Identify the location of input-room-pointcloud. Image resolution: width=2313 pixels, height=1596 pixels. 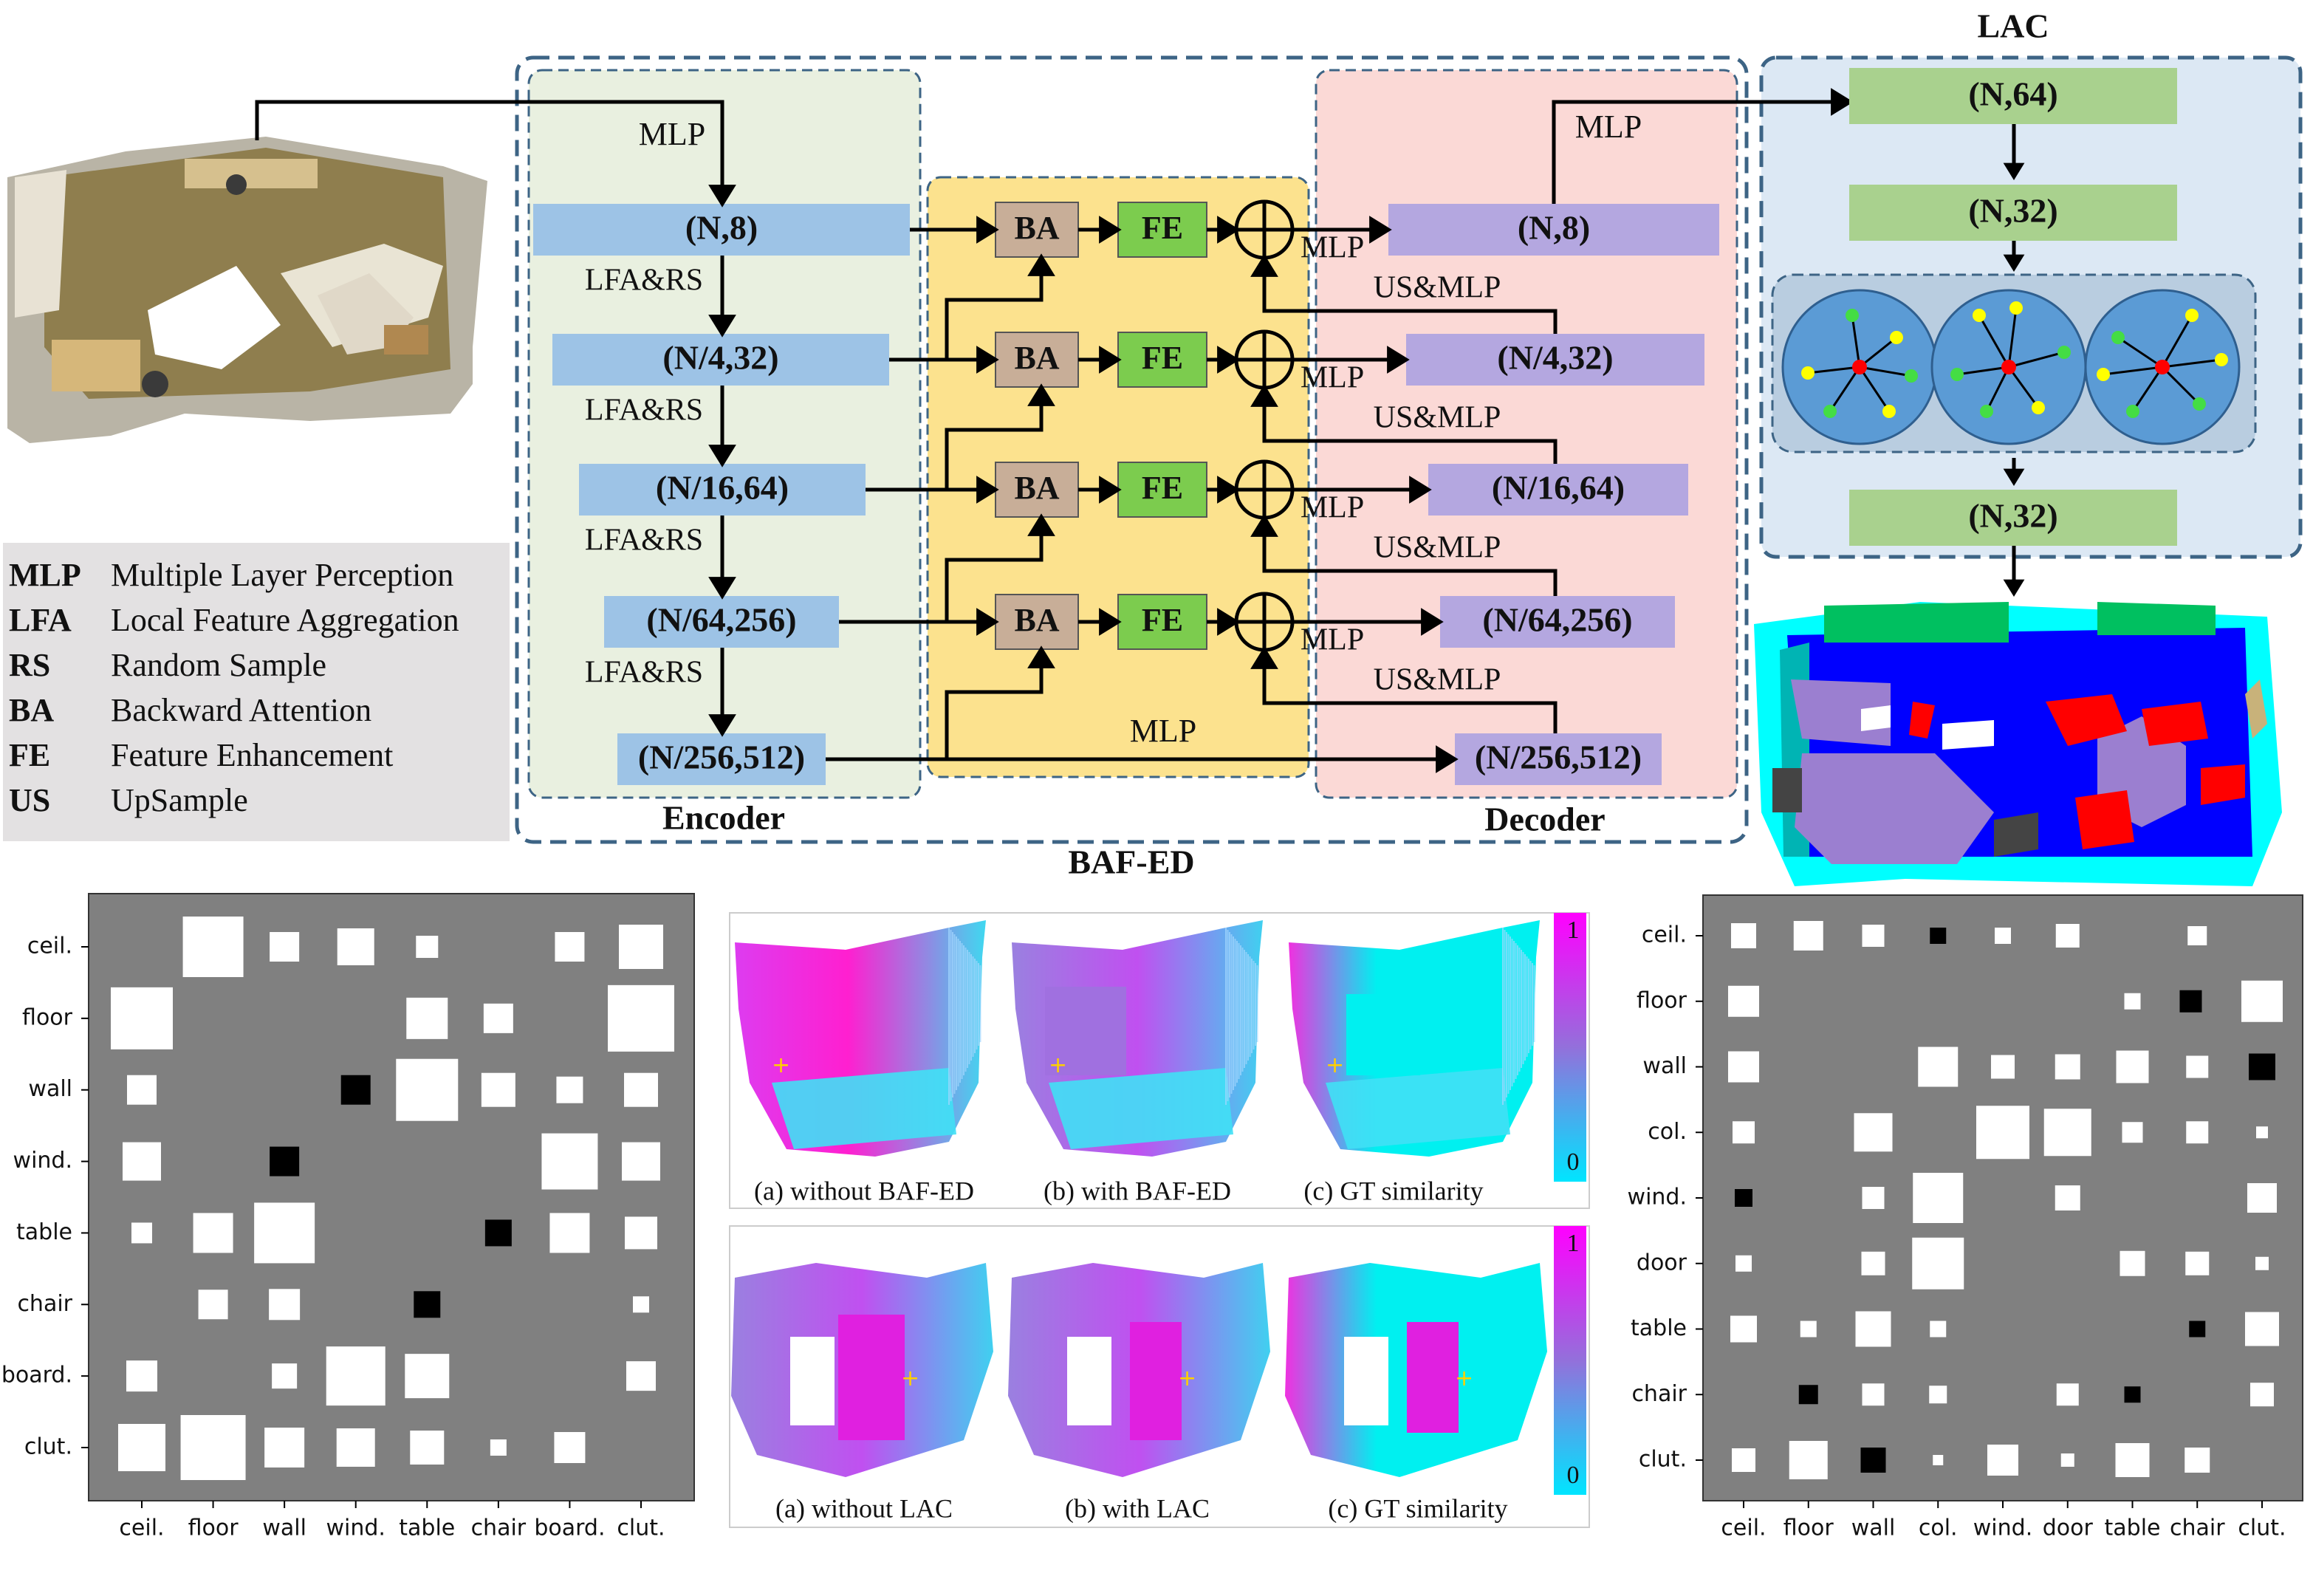
(247, 290).